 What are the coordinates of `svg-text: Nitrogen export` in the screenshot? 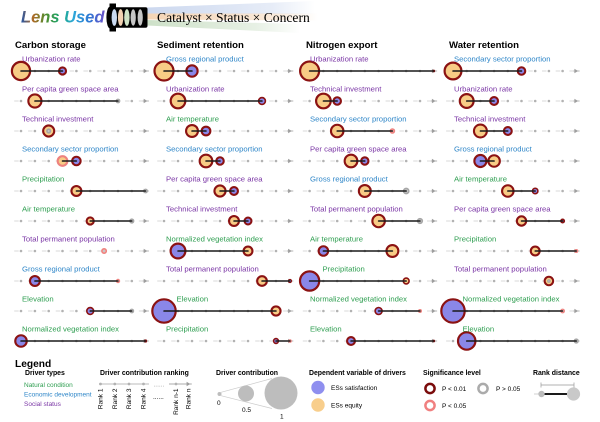 It's located at (342, 45).